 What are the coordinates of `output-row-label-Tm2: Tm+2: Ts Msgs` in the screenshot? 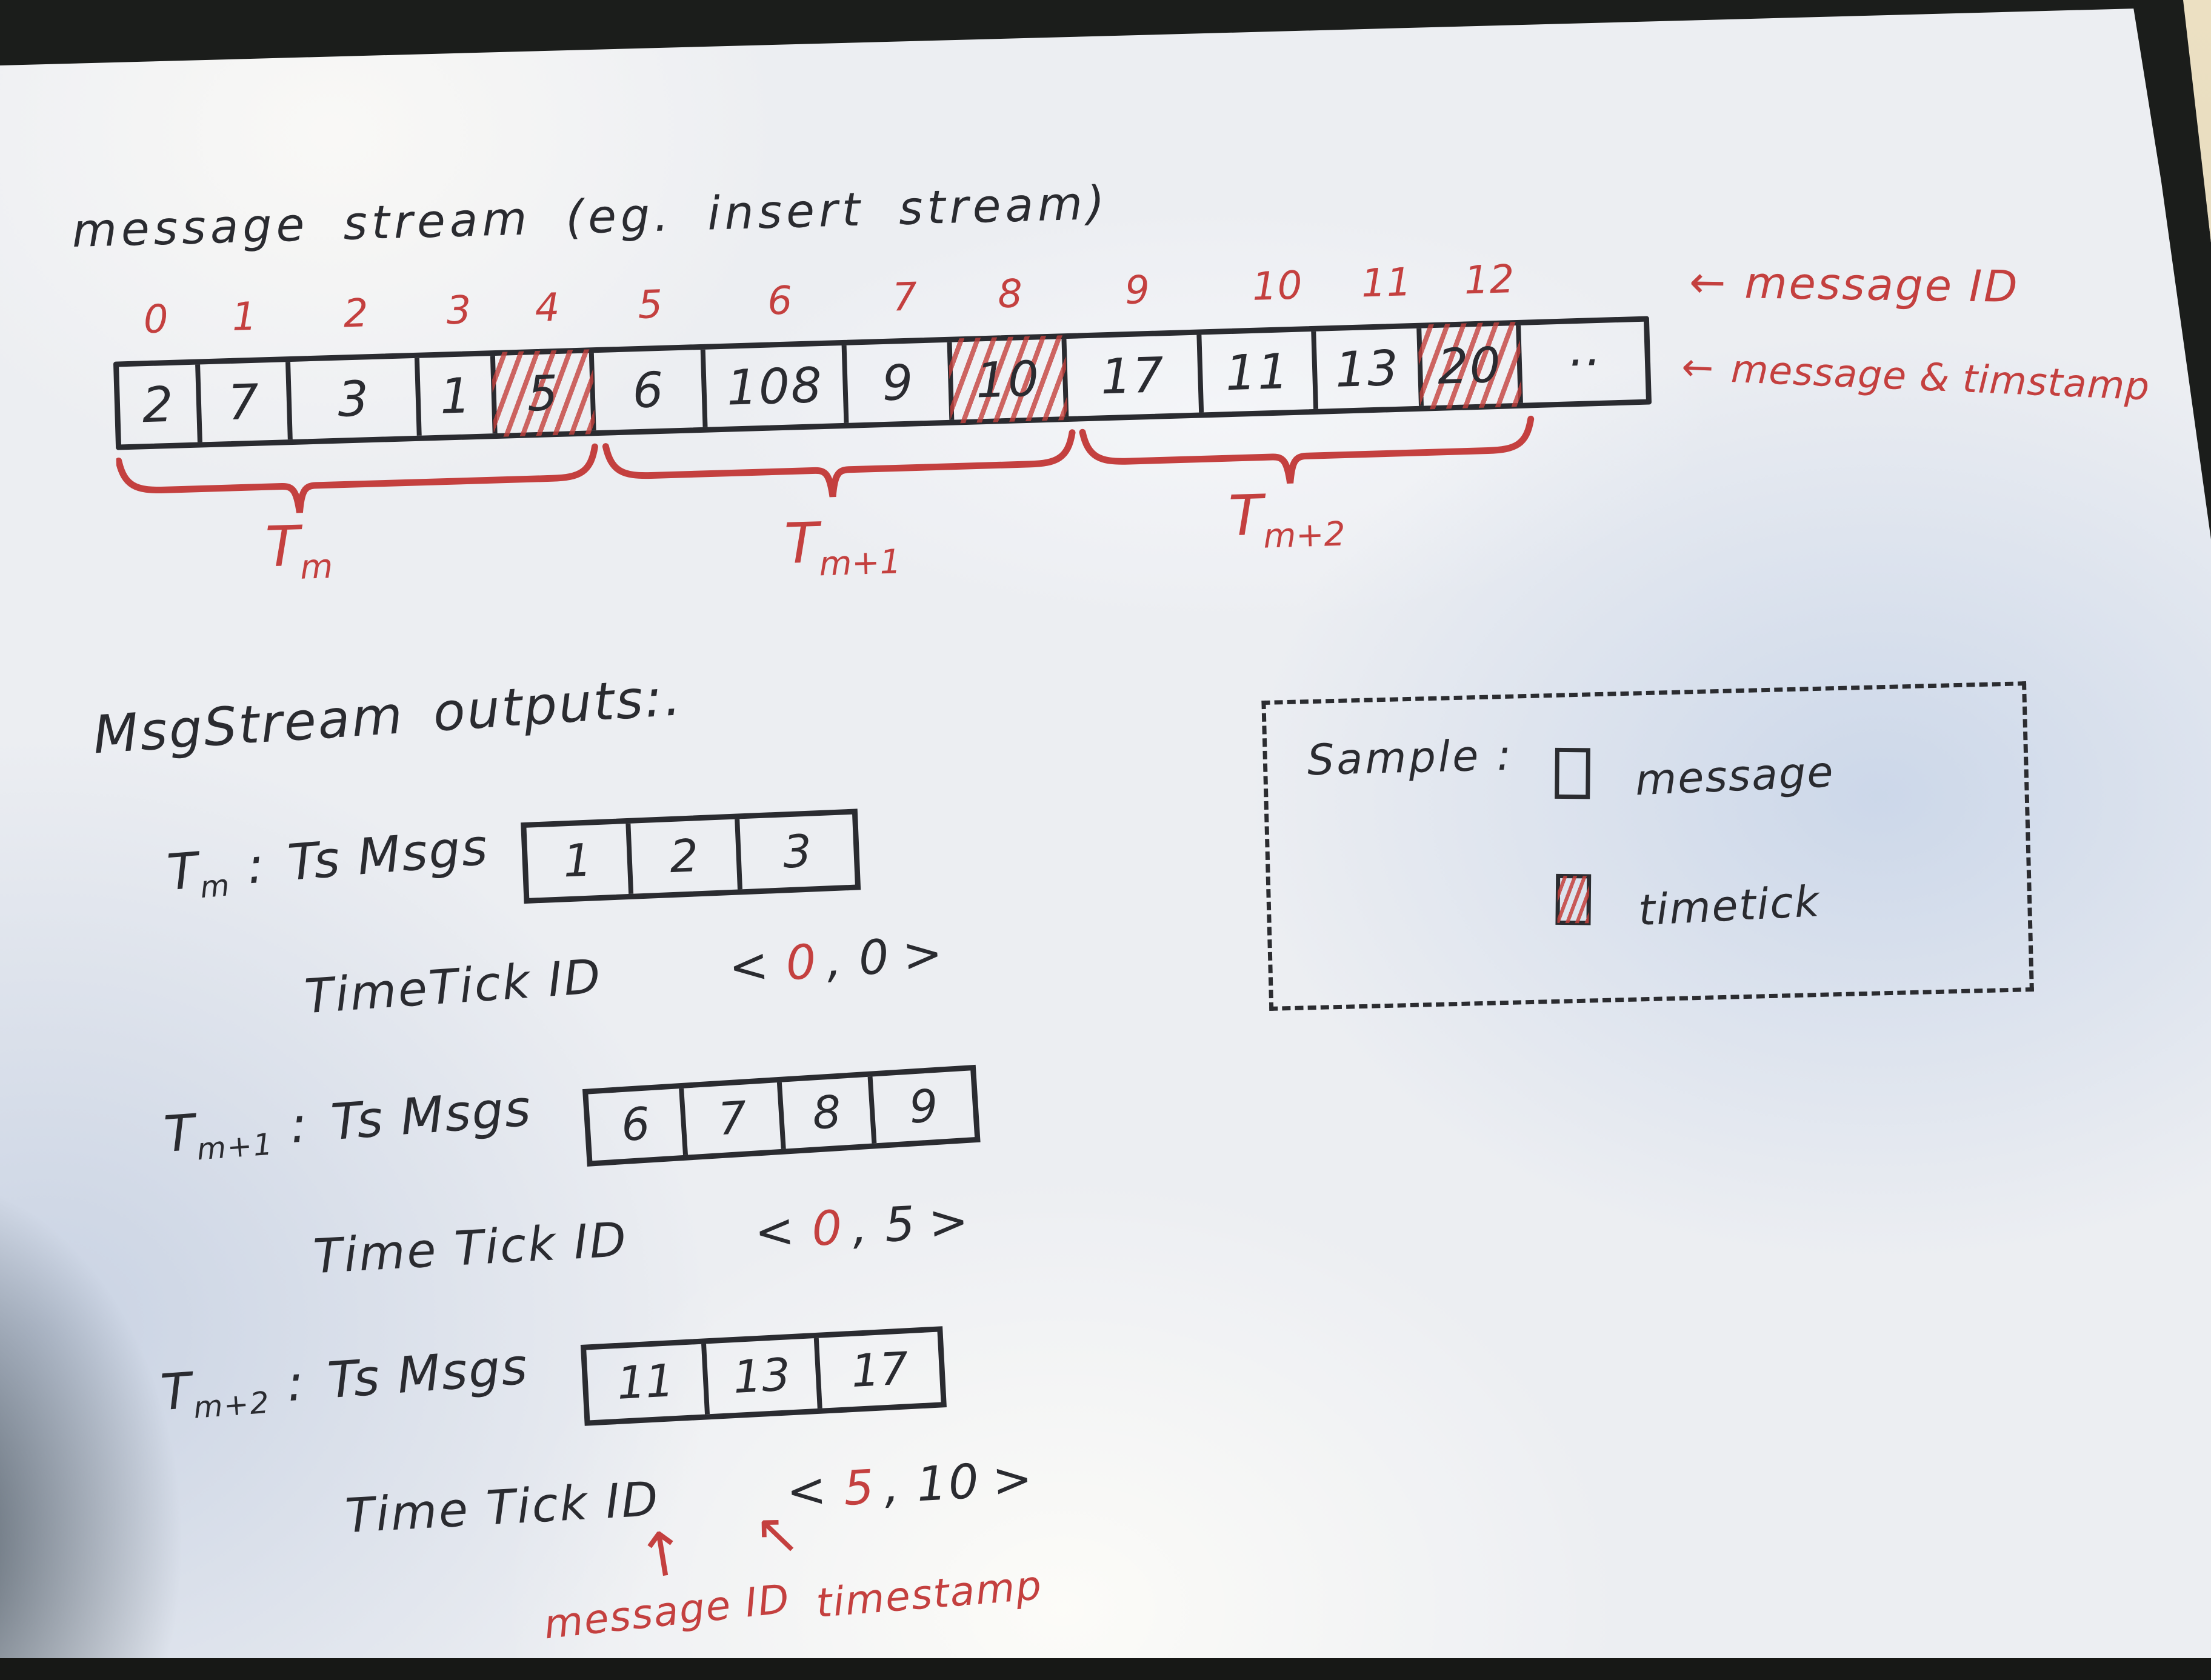 It's located at (345, 1383).